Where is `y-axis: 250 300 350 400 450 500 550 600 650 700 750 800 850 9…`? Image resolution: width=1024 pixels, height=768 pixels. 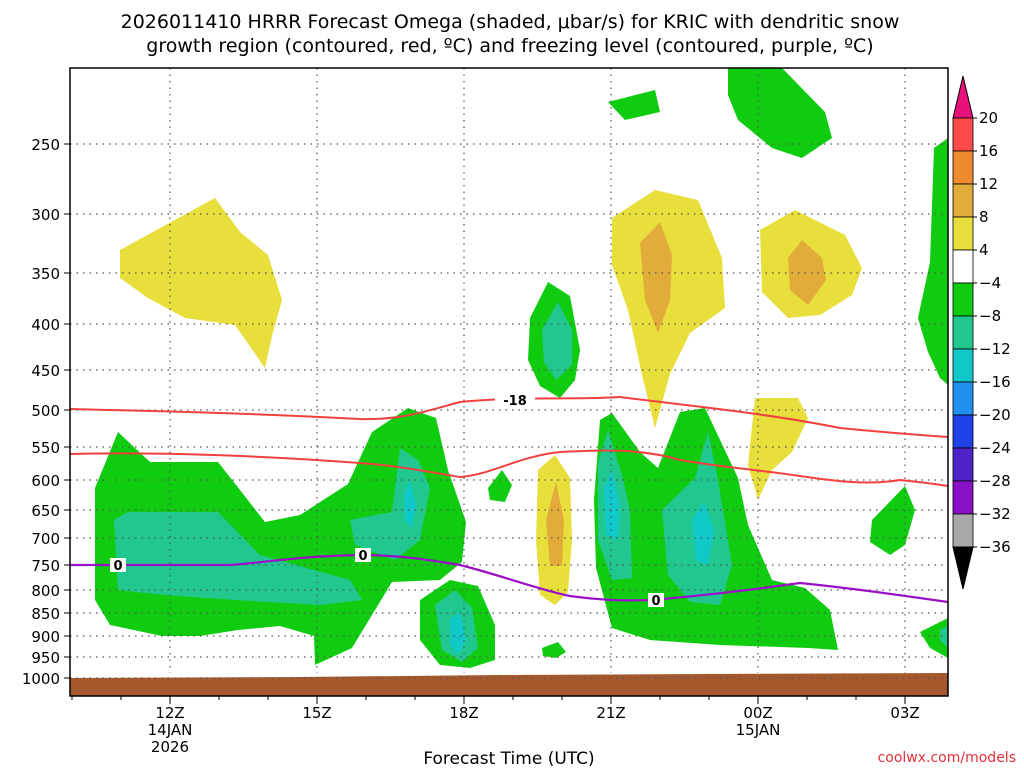 y-axis: 250 300 350 400 450 500 550 600 650 700 750 800 850 9… is located at coordinates (46, 412).